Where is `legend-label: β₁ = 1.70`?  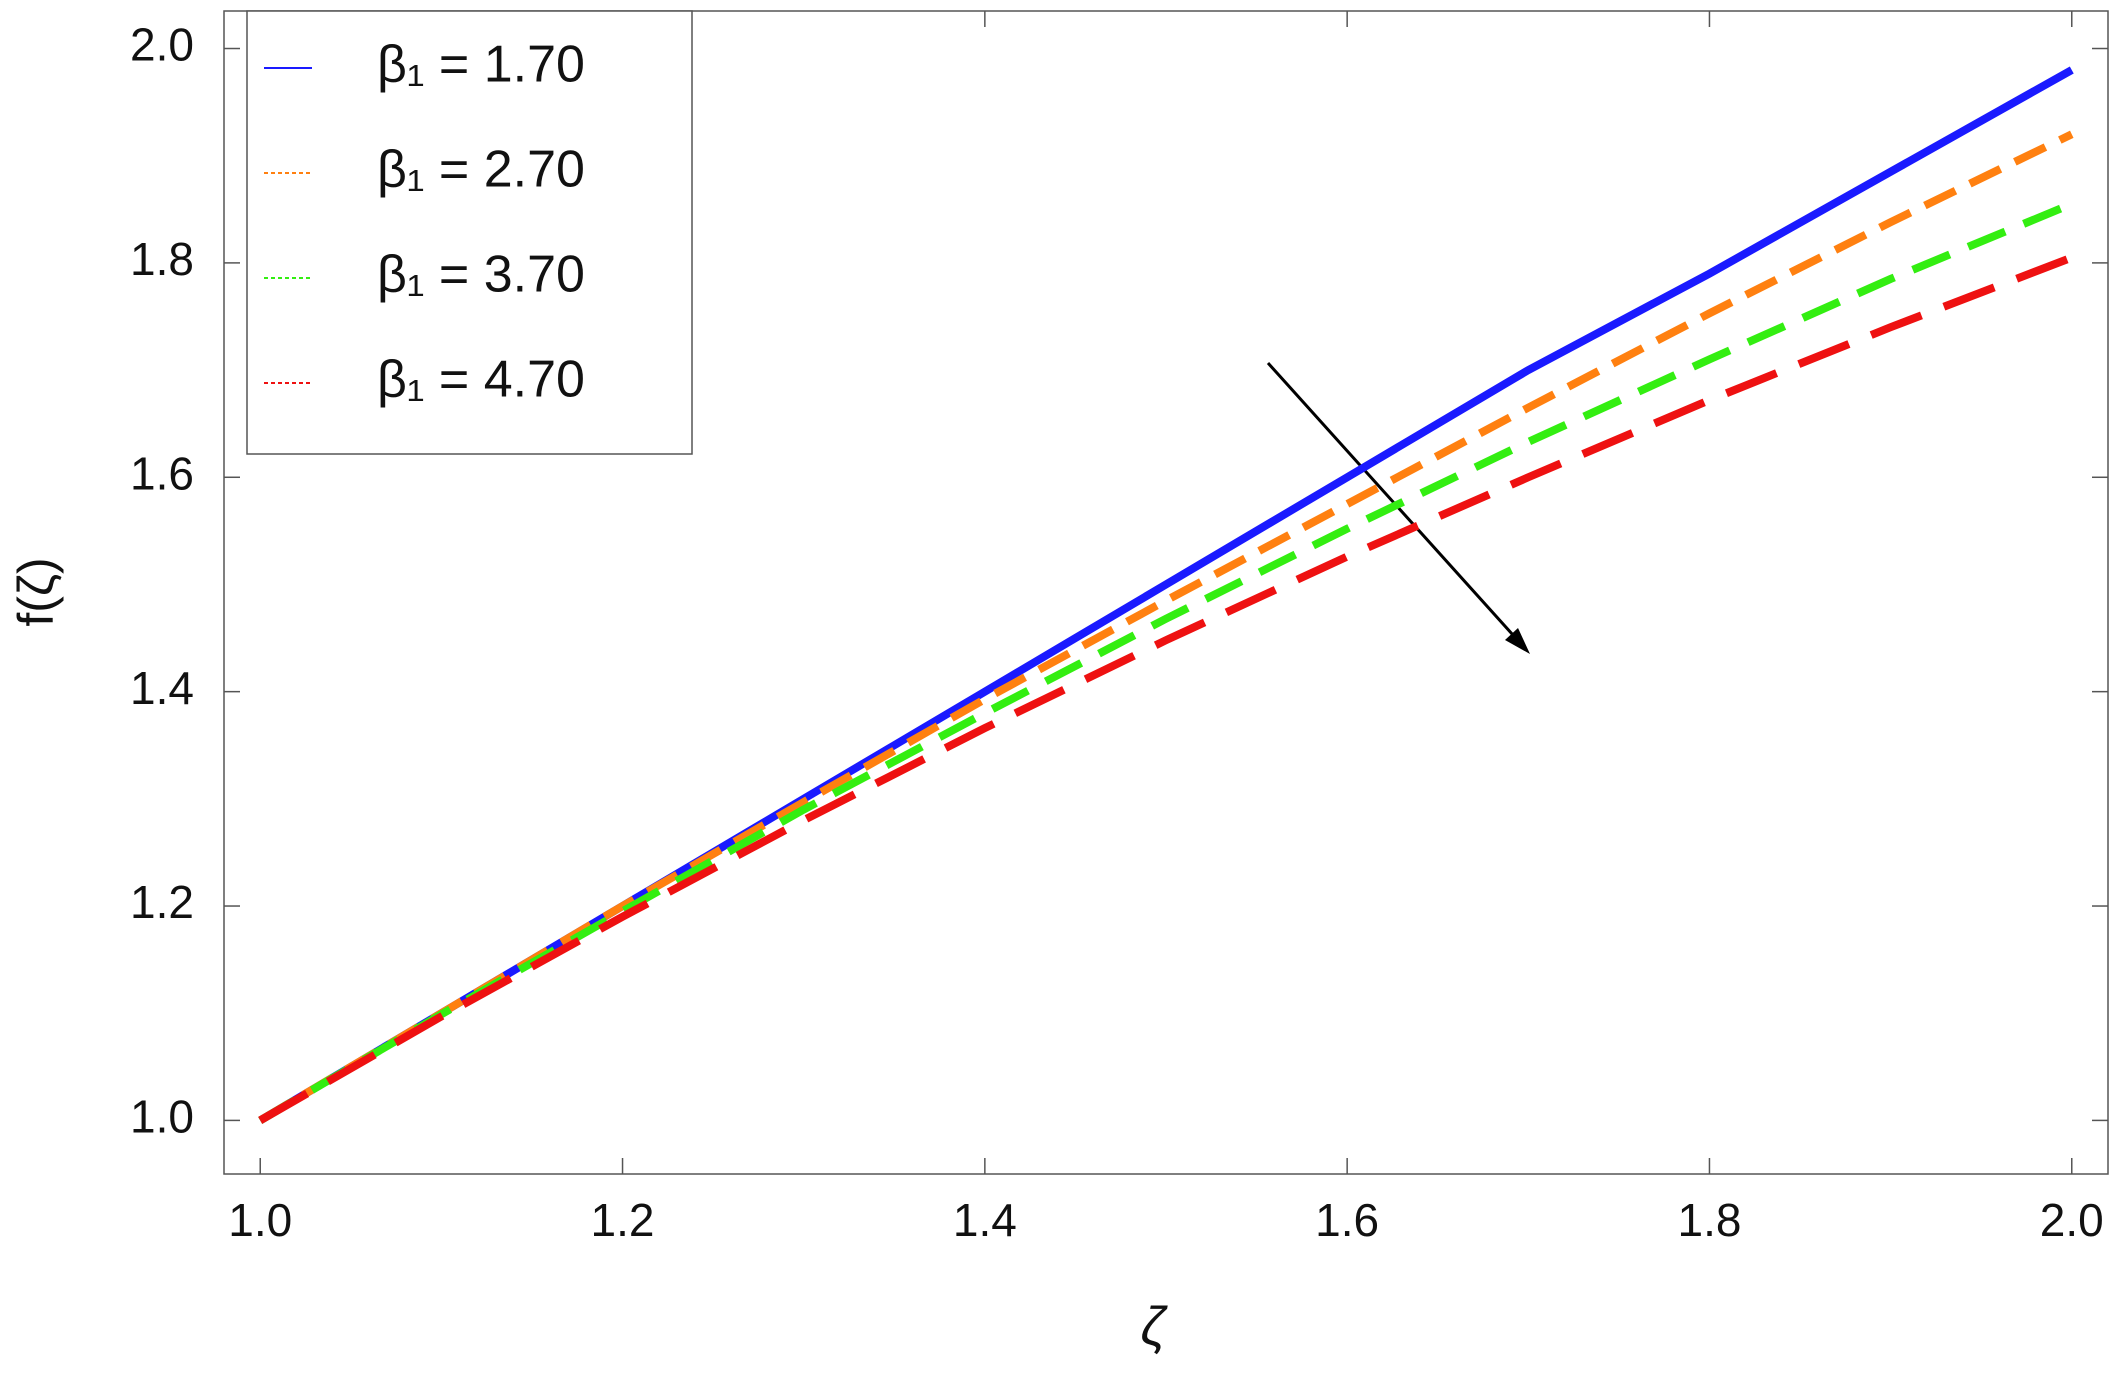
legend-label: β₁ = 1.70 is located at coordinates (481, 65).